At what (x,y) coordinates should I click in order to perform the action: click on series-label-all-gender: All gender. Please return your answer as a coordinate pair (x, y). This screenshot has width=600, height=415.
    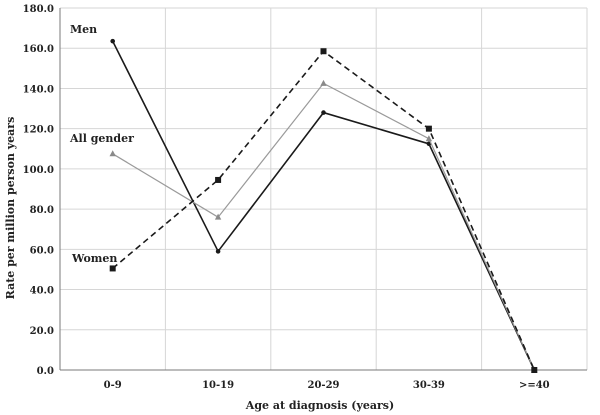
    Looking at the image, I should click on (101, 138).